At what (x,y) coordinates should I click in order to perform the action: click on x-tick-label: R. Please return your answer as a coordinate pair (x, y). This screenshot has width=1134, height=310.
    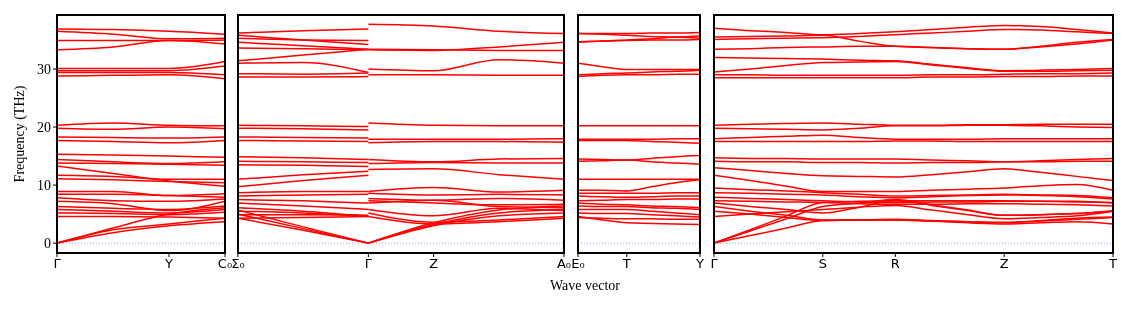
    Looking at the image, I should click on (895, 264).